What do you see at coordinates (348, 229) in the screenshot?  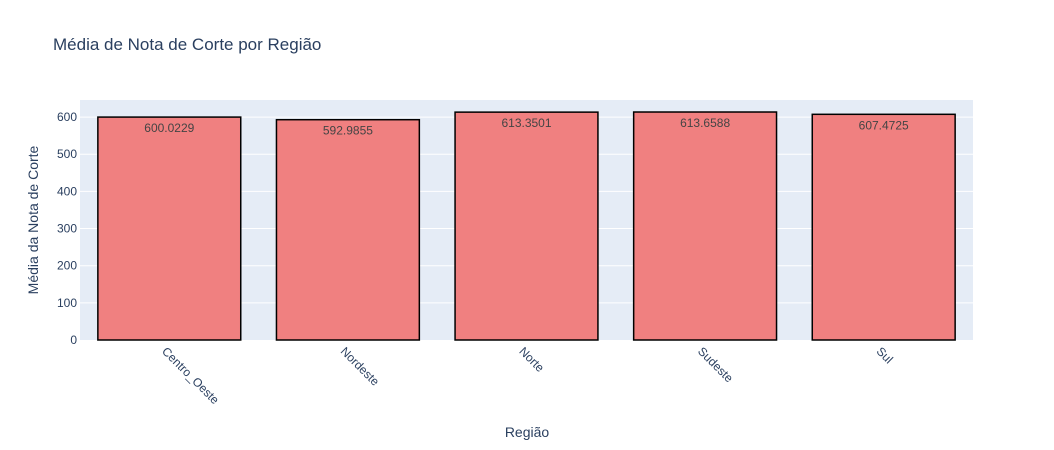 I see `bar-nordeste` at bounding box center [348, 229].